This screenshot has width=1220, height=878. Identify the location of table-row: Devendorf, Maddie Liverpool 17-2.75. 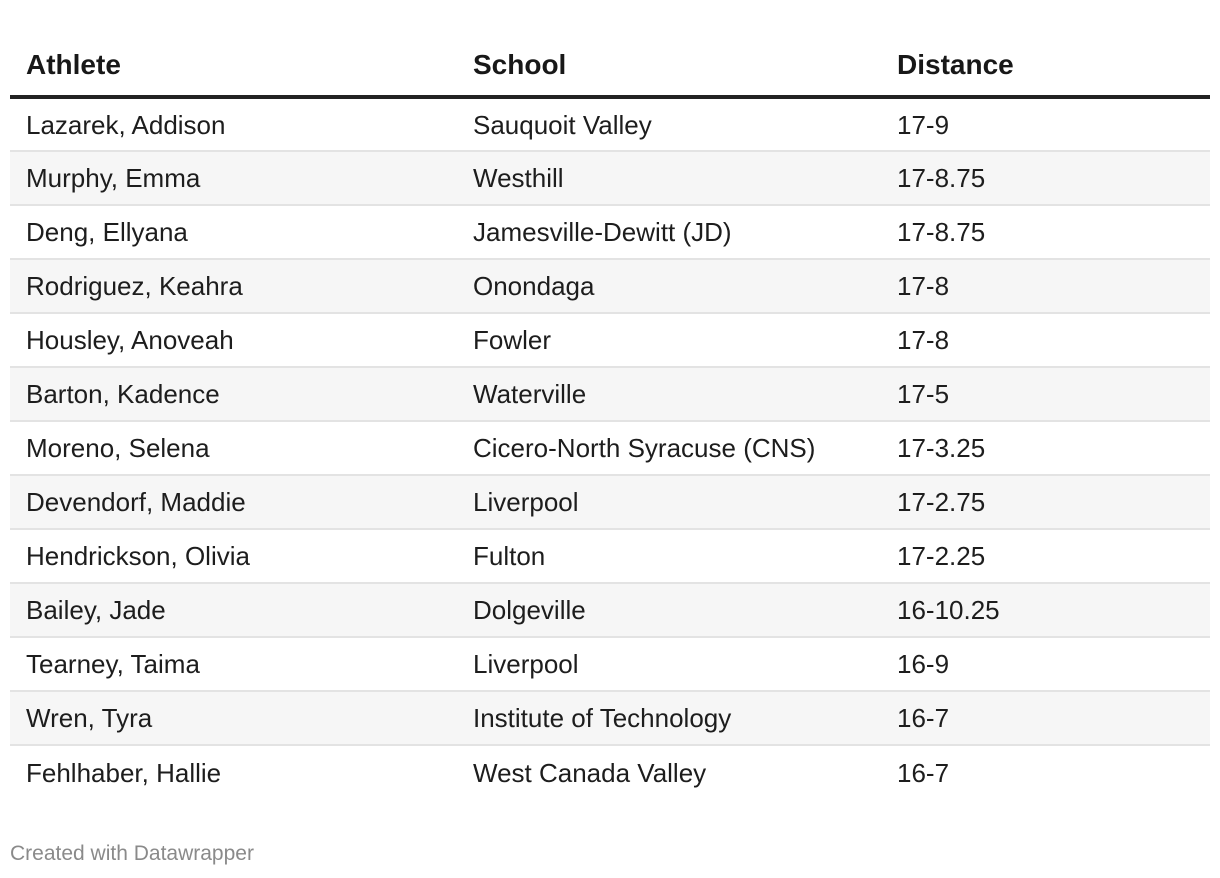
(610, 502).